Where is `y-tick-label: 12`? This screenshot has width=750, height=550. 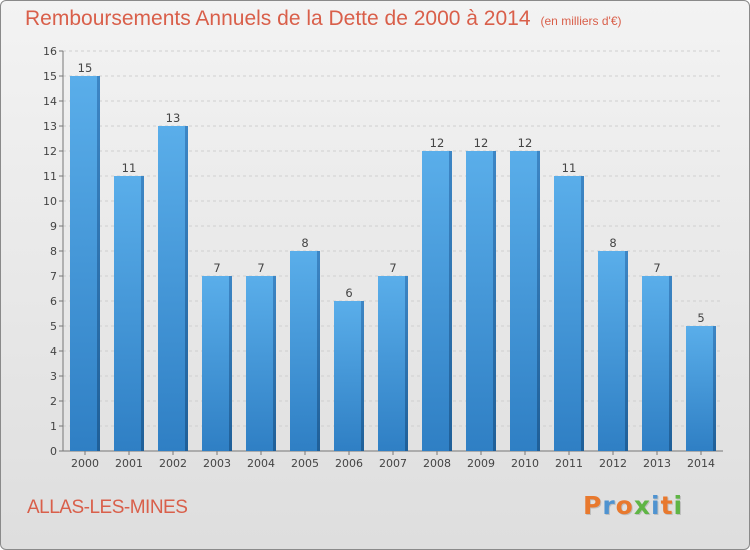
y-tick-label: 12 is located at coordinates (50, 151).